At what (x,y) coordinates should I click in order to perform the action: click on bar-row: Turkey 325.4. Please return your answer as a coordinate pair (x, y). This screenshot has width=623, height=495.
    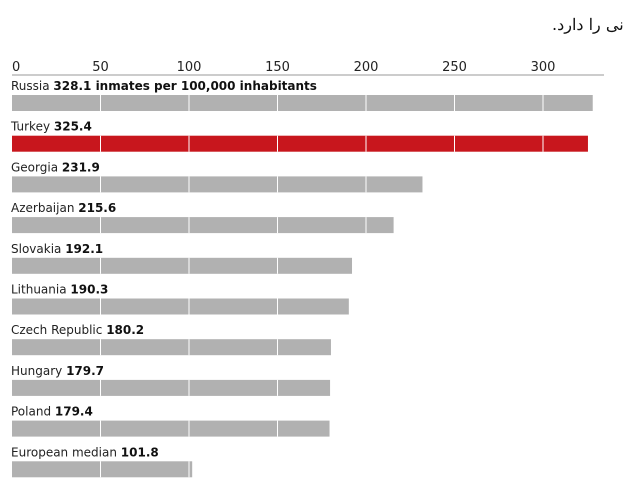
    Looking at the image, I should click on (299, 136).